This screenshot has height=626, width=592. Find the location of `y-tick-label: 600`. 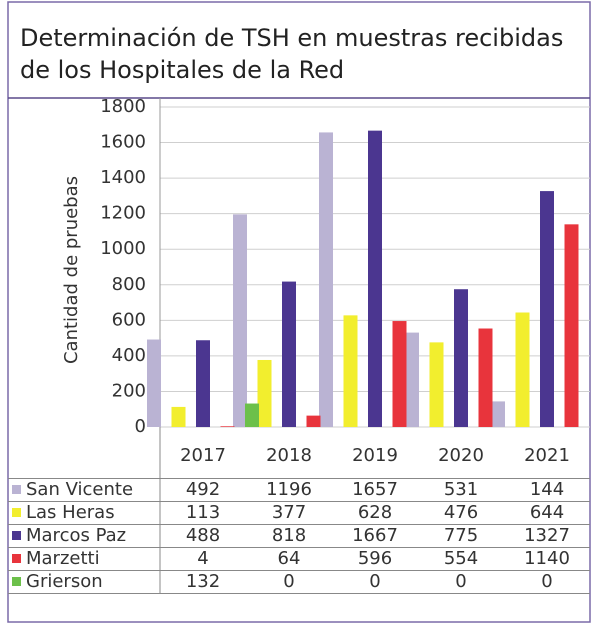

y-tick-label: 600 is located at coordinates (129, 319).